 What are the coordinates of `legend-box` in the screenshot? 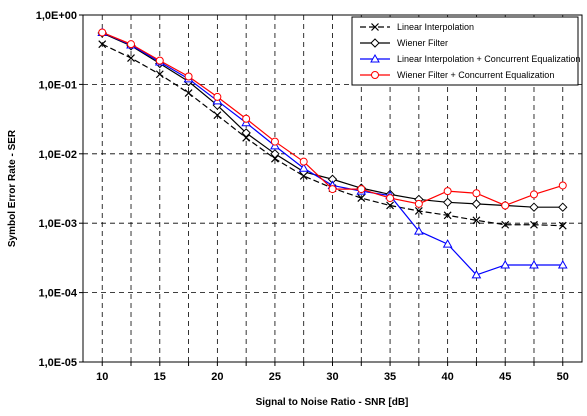 It's located at (465, 51).